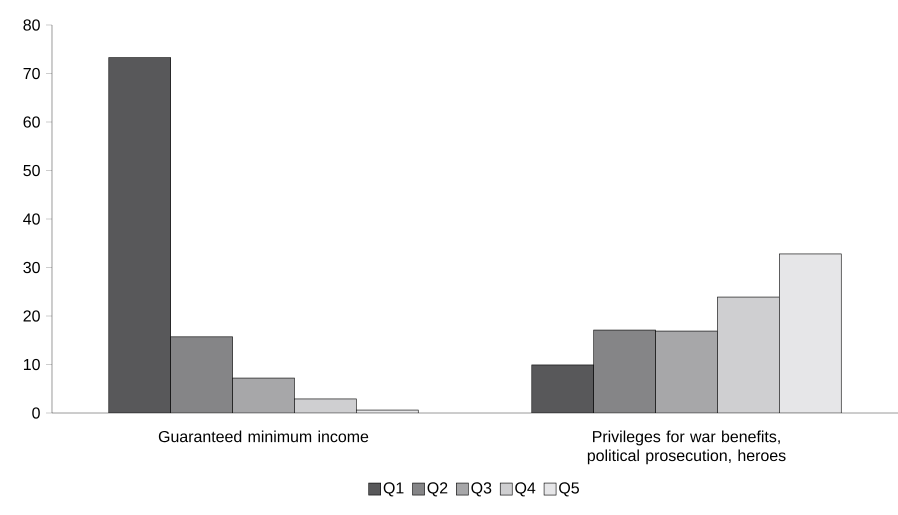 Image resolution: width=898 pixels, height=515 pixels. I want to click on y-tick-label: 50, so click(31, 170).